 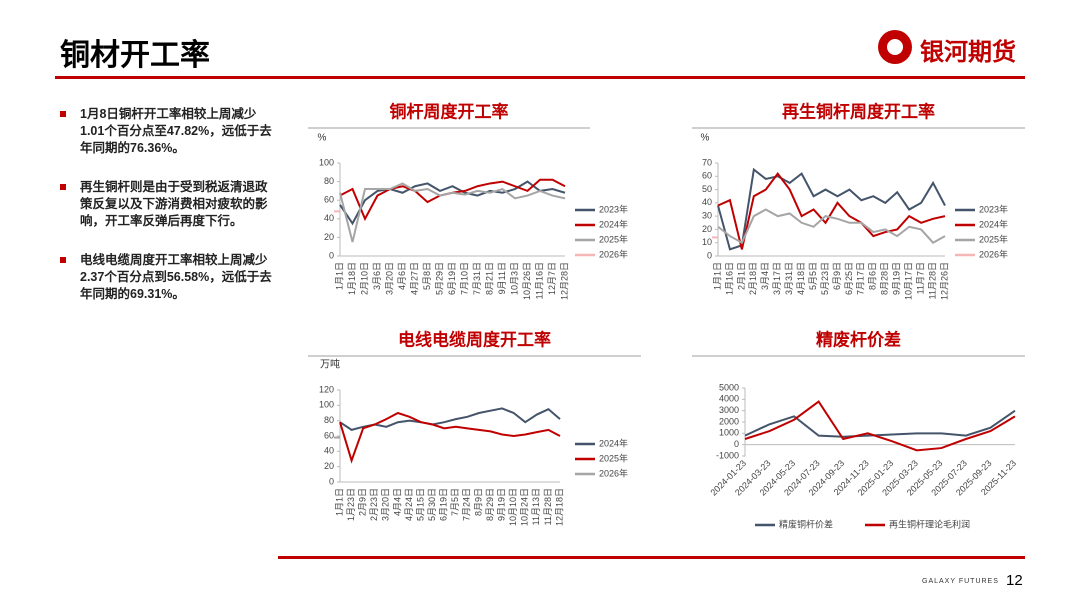 I want to click on x-tick-label: 3月31日, so click(x=789, y=278).